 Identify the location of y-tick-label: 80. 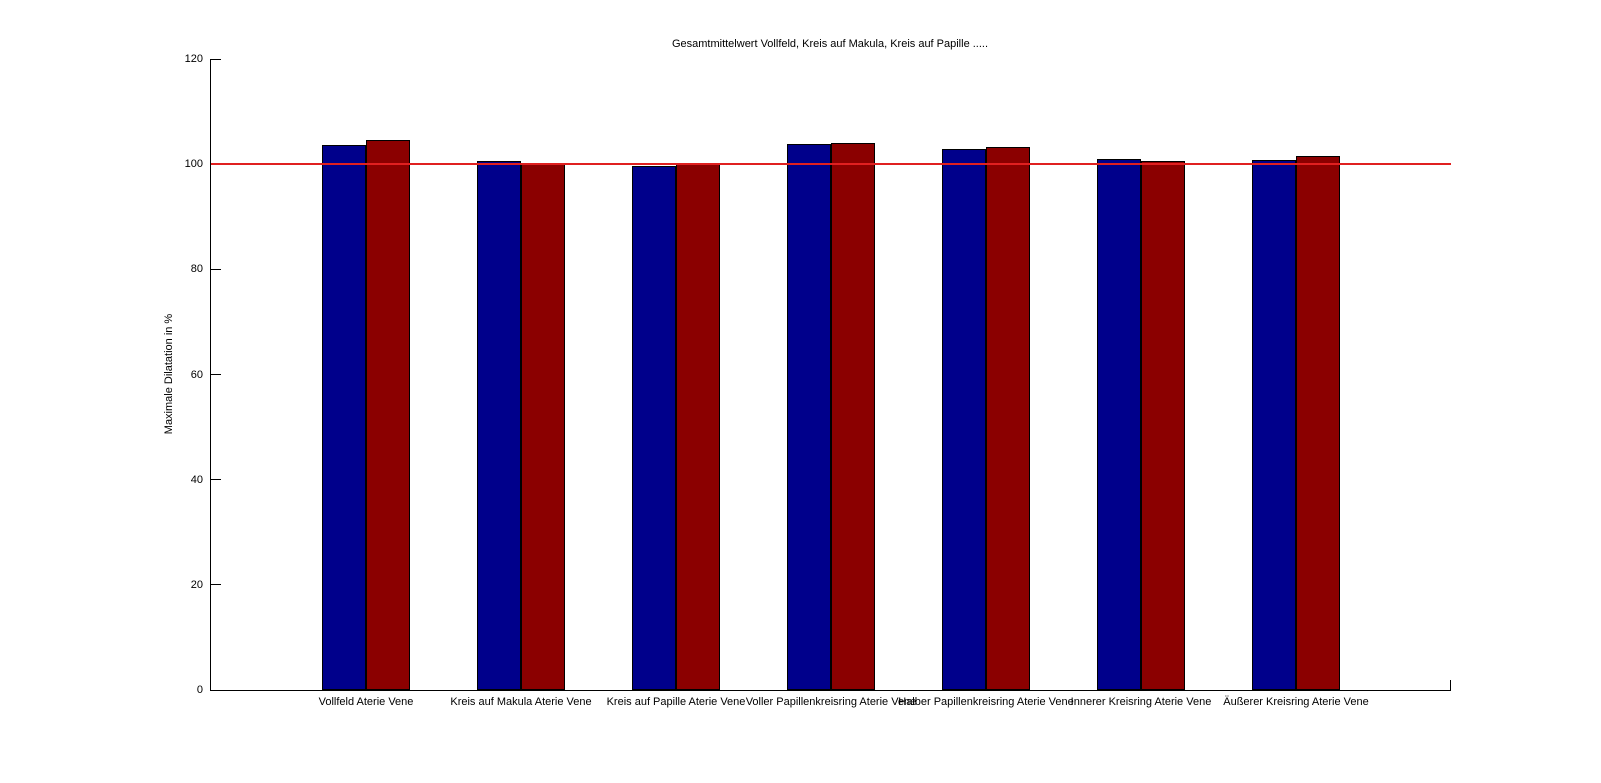
(196, 269).